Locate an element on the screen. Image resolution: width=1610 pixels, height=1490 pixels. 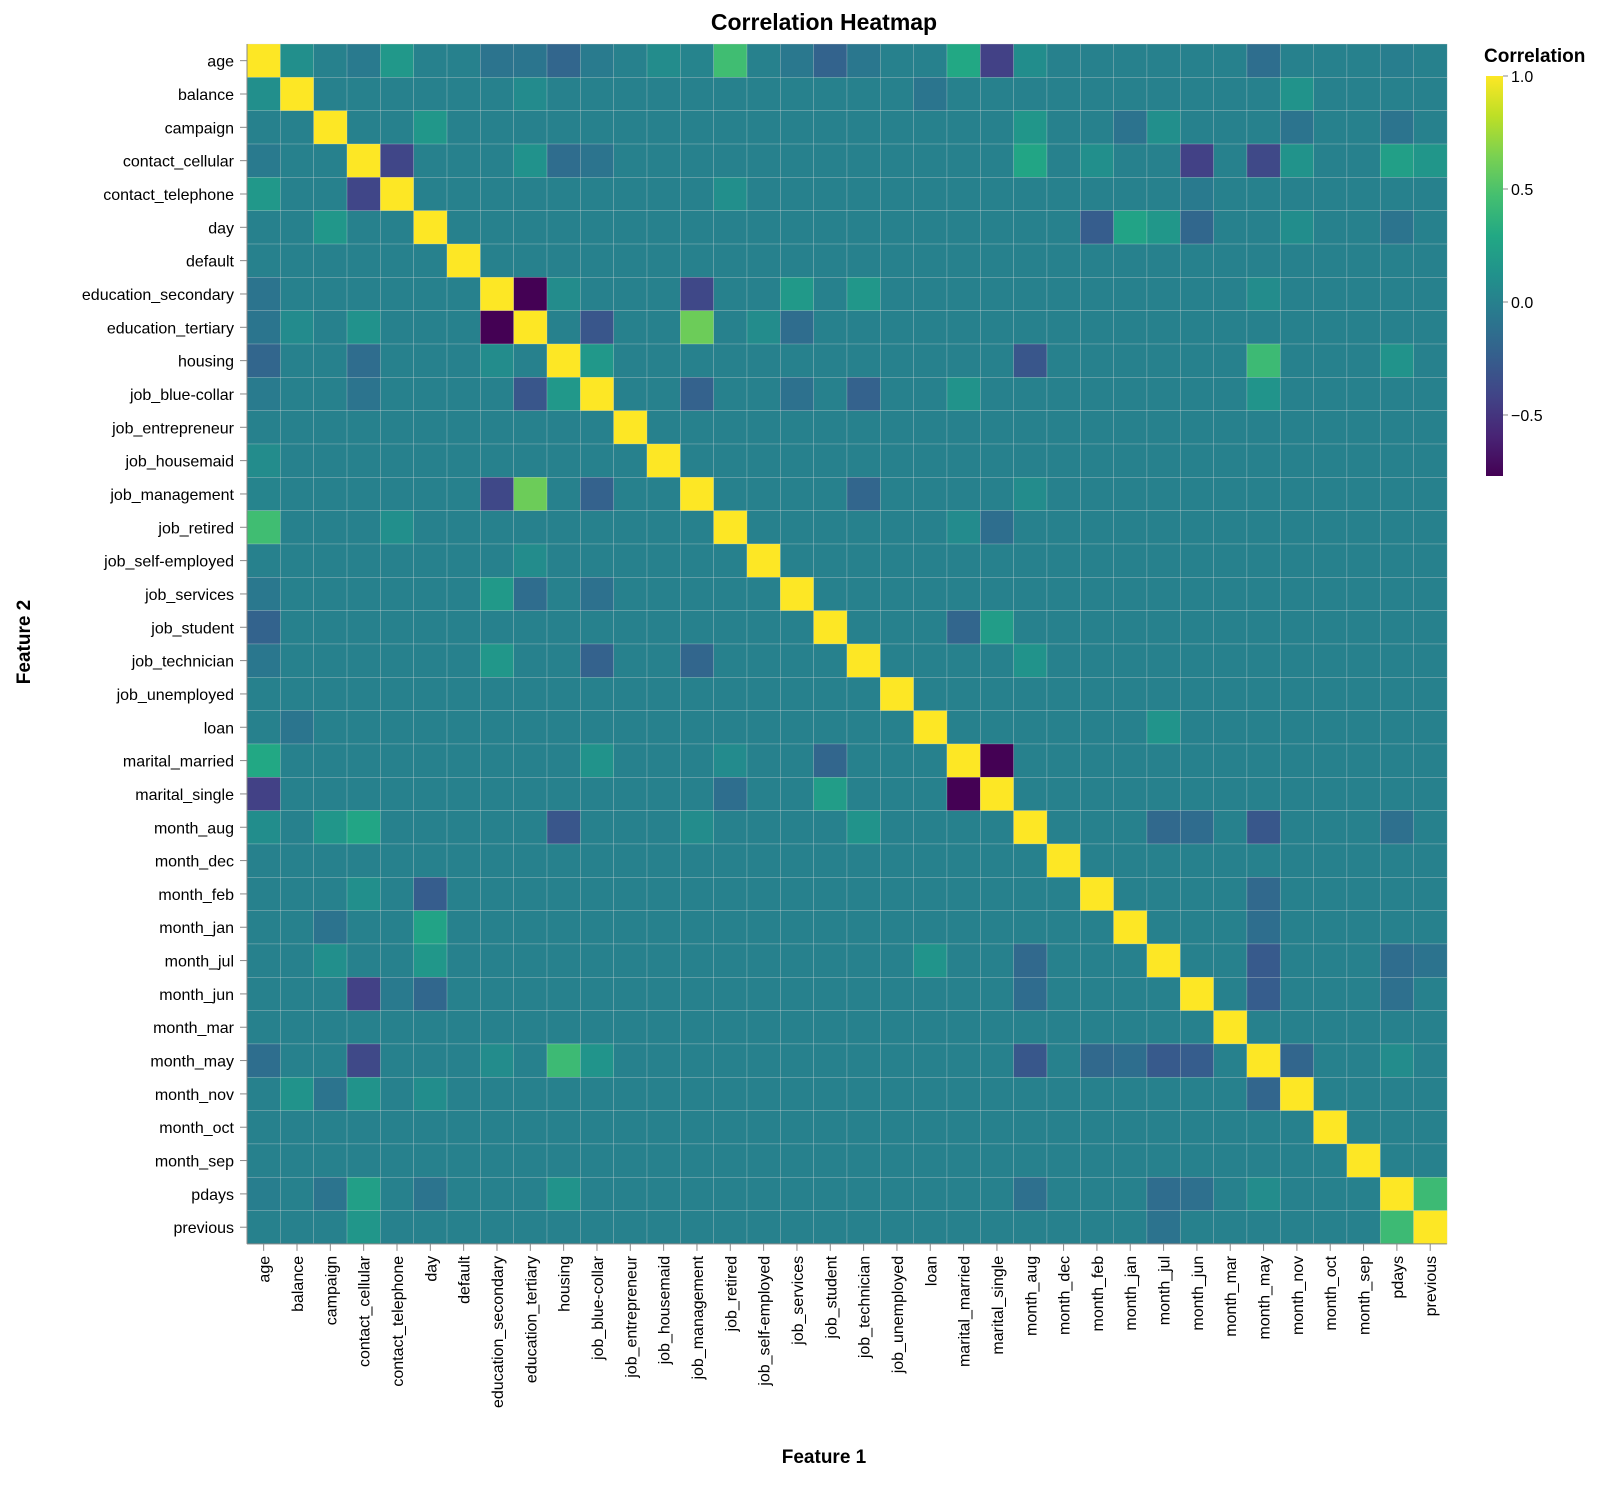
x-tick-label: month_jun is located at coordinates (1198, 1293).